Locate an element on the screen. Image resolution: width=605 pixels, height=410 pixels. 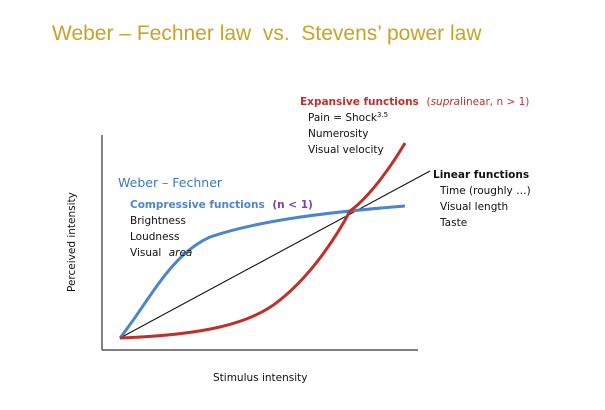
linear-functions-heading: Linear functions is located at coordinates (481, 175).